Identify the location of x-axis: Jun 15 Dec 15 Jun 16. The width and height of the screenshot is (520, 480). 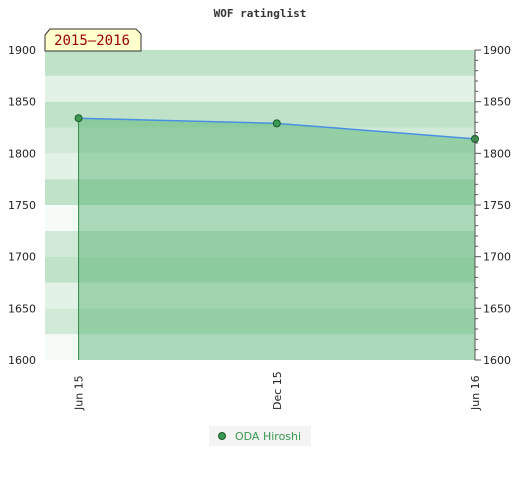
(277, 391).